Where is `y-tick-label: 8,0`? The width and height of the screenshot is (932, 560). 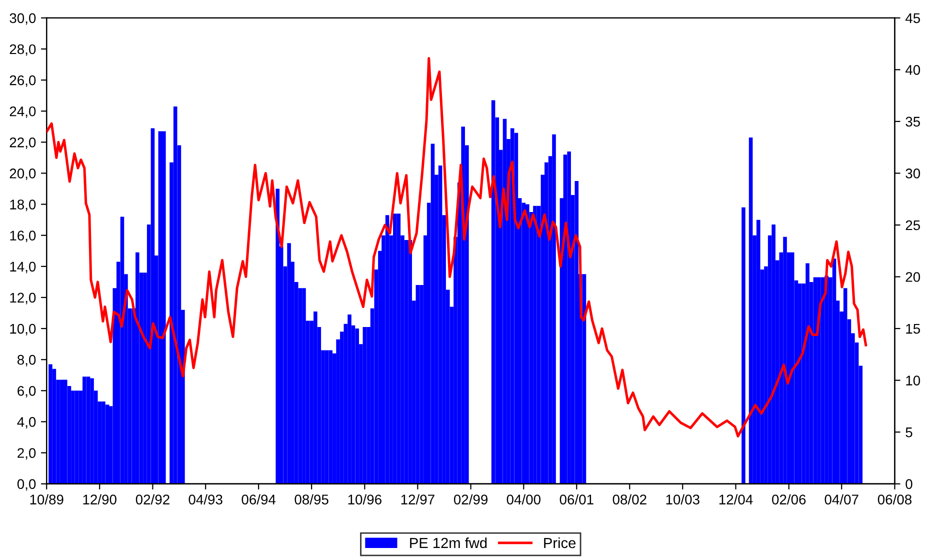 y-tick-label: 8,0 is located at coordinates (26, 360).